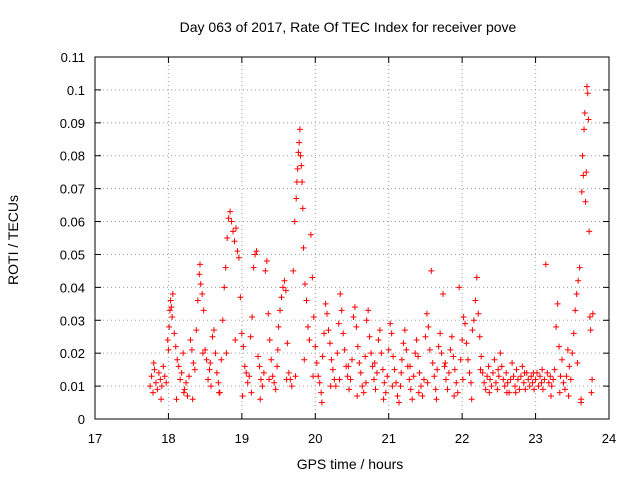 The height and width of the screenshot is (480, 640). Describe the element at coordinates (72, 189) in the screenshot. I see `y-tick-label: 0.07` at that location.